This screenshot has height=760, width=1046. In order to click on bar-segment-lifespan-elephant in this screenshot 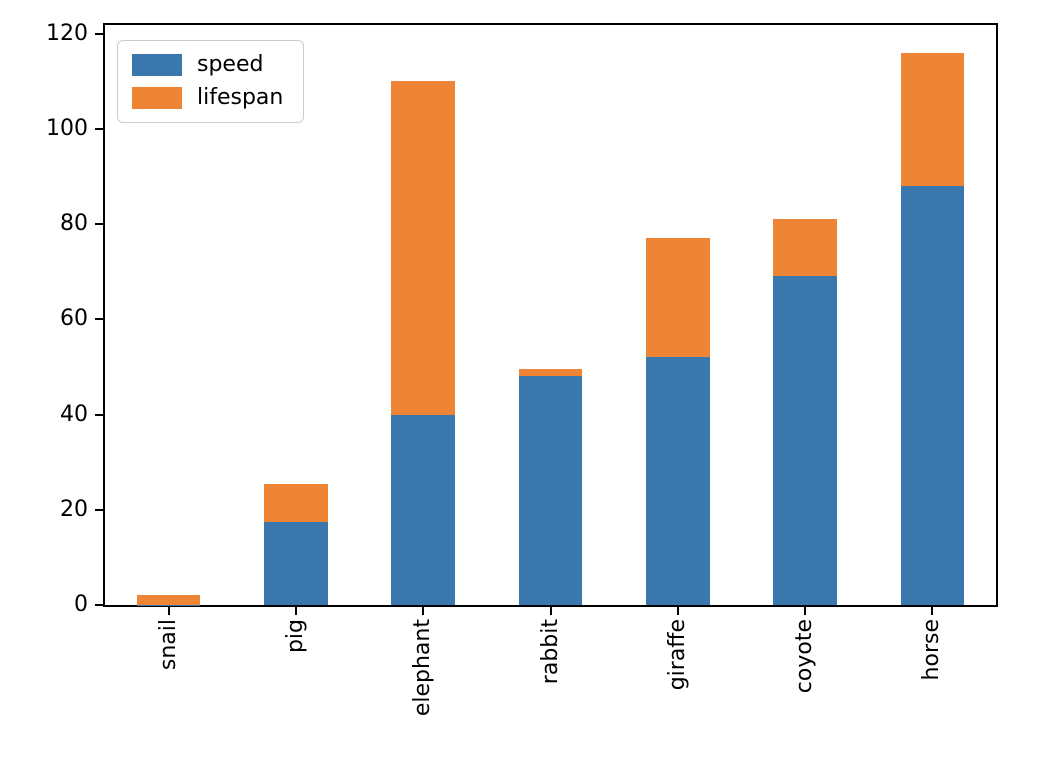, I will do `click(423, 248)`.